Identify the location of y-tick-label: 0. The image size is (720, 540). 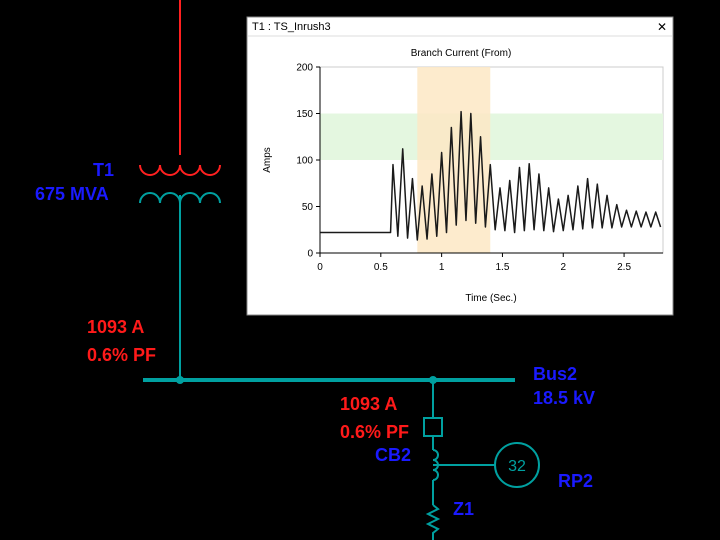
(310, 254).